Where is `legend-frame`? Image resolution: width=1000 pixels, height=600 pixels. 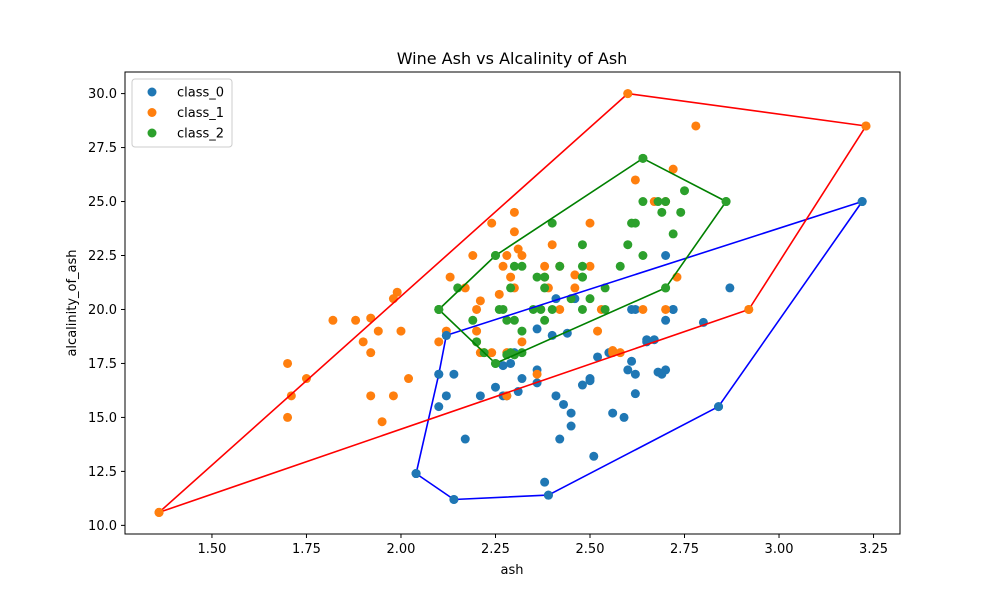 legend-frame is located at coordinates (182, 113).